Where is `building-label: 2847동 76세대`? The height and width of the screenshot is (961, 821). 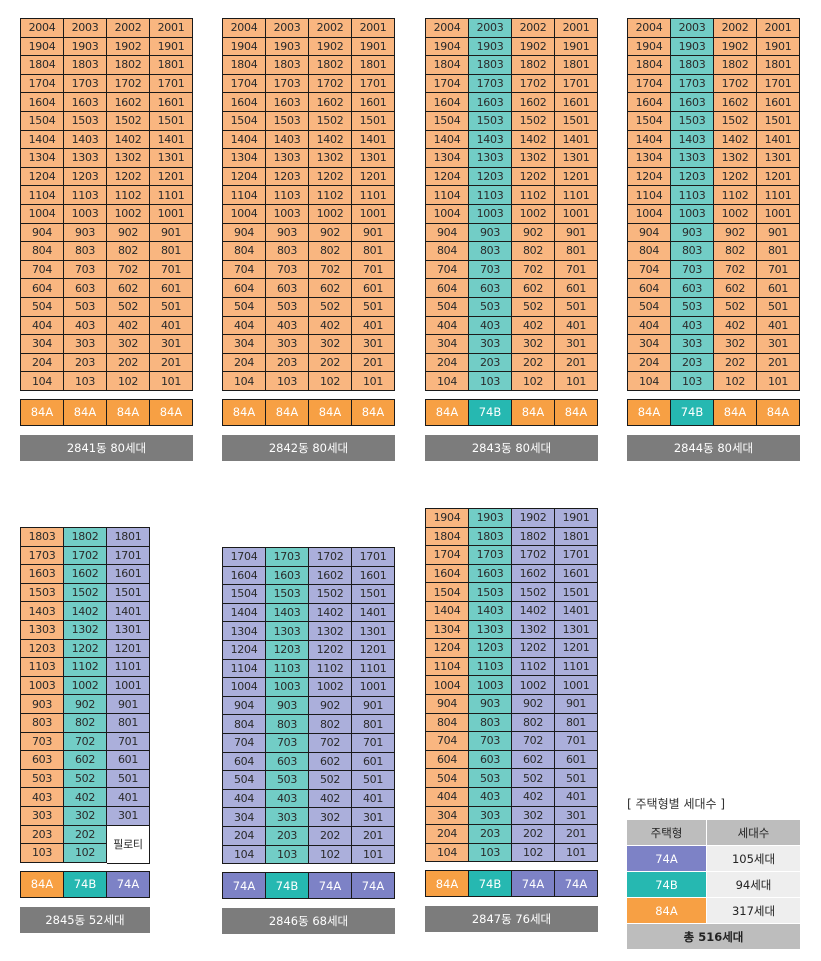
building-label: 2847동 76세대 is located at coordinates (511, 919).